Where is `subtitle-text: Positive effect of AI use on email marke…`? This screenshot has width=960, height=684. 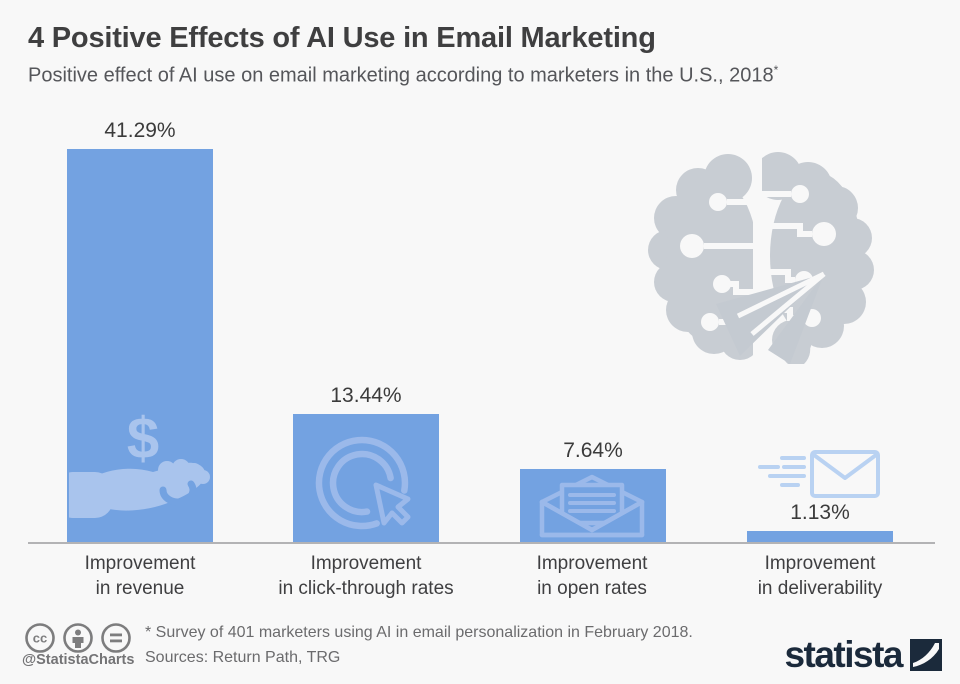
subtitle-text: Positive effect of AI use on email marke… is located at coordinates (401, 75).